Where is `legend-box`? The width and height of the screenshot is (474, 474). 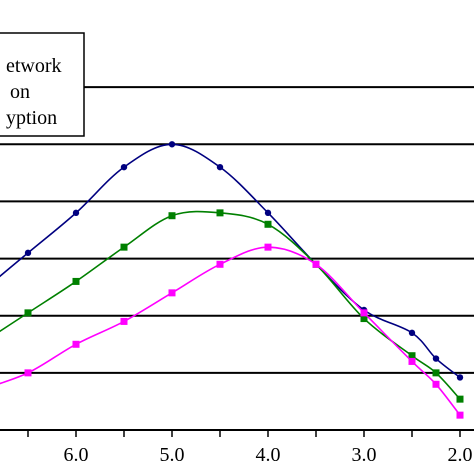
legend-box is located at coordinates (42, 84).